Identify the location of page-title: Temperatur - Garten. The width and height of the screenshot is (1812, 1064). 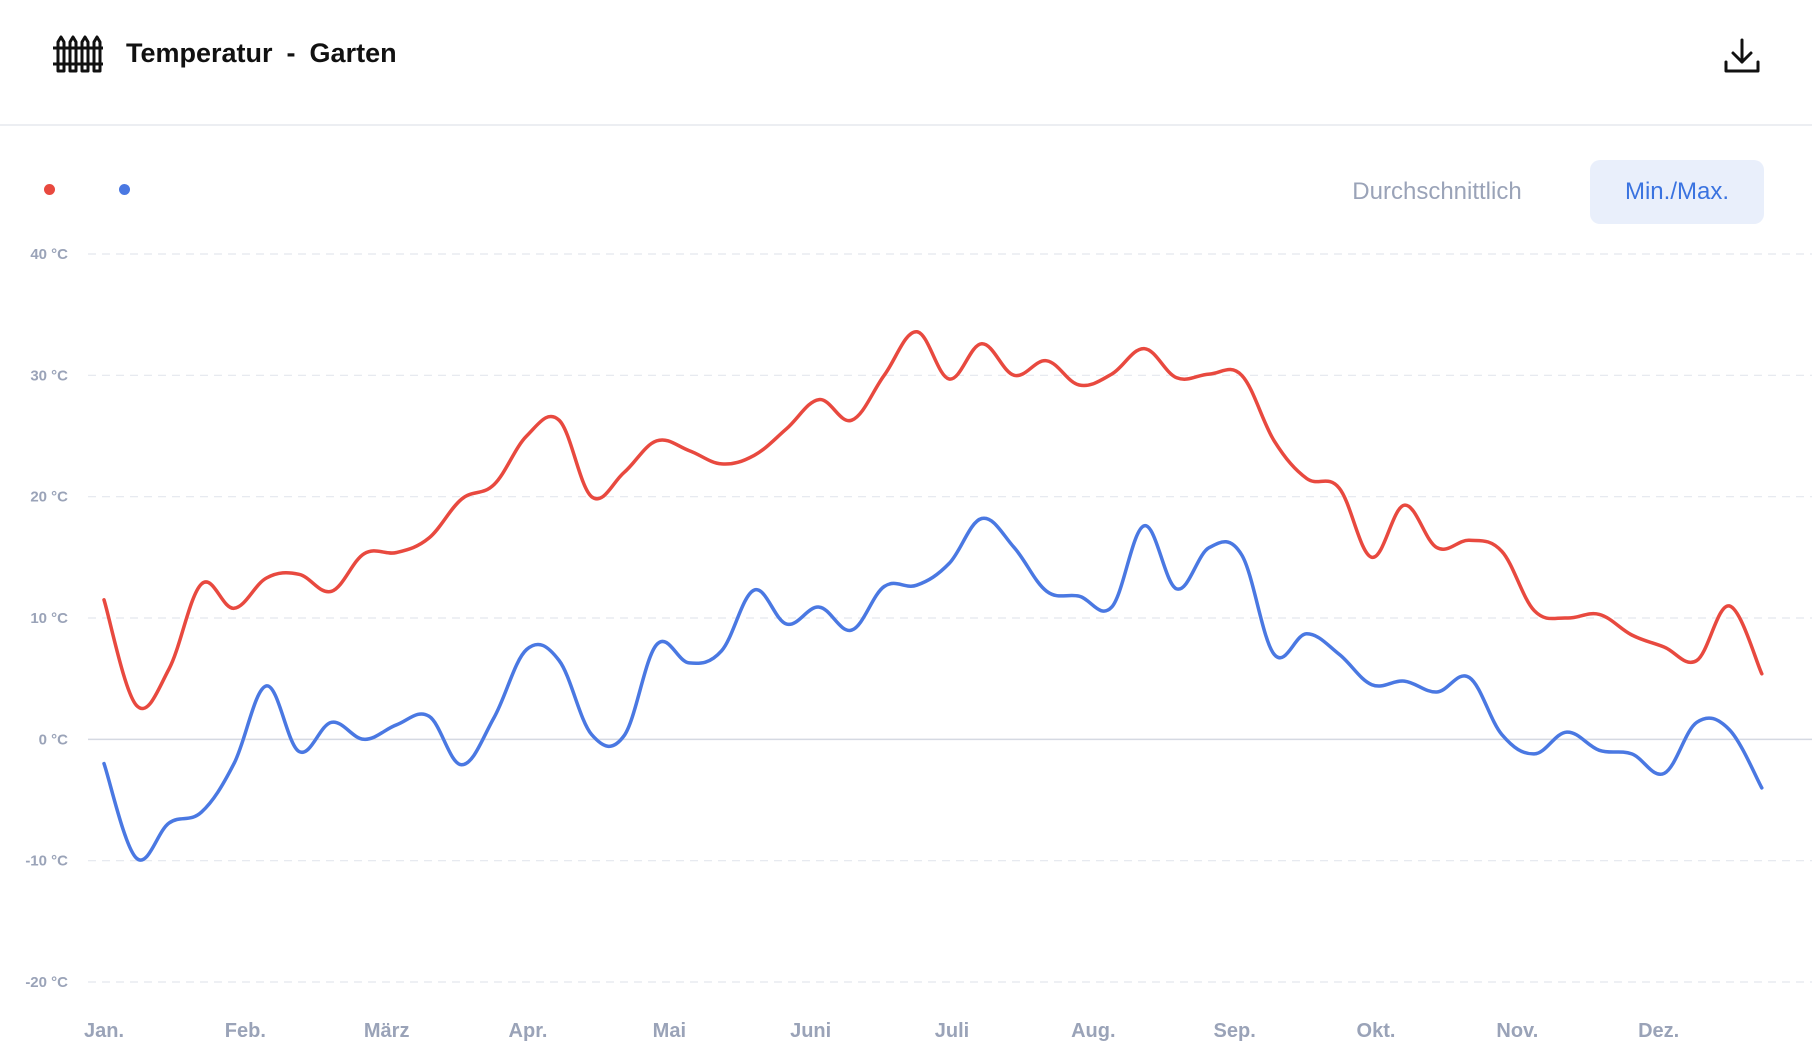
(261, 53).